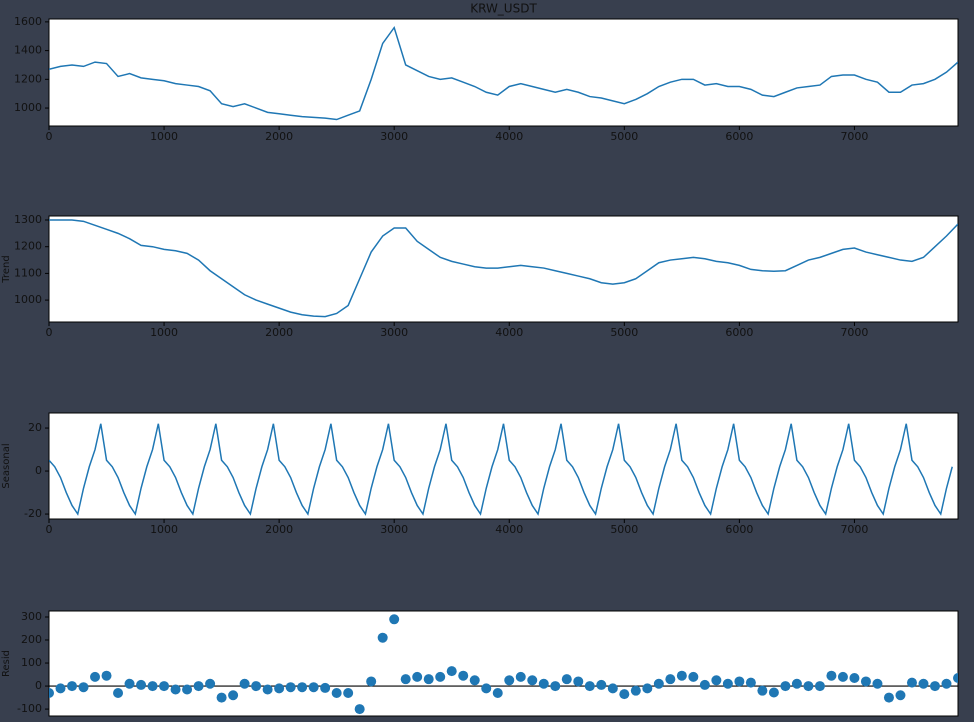 The width and height of the screenshot is (974, 722). Describe the element at coordinates (28, 272) in the screenshot. I see `y-tick-label: 1100` at that location.